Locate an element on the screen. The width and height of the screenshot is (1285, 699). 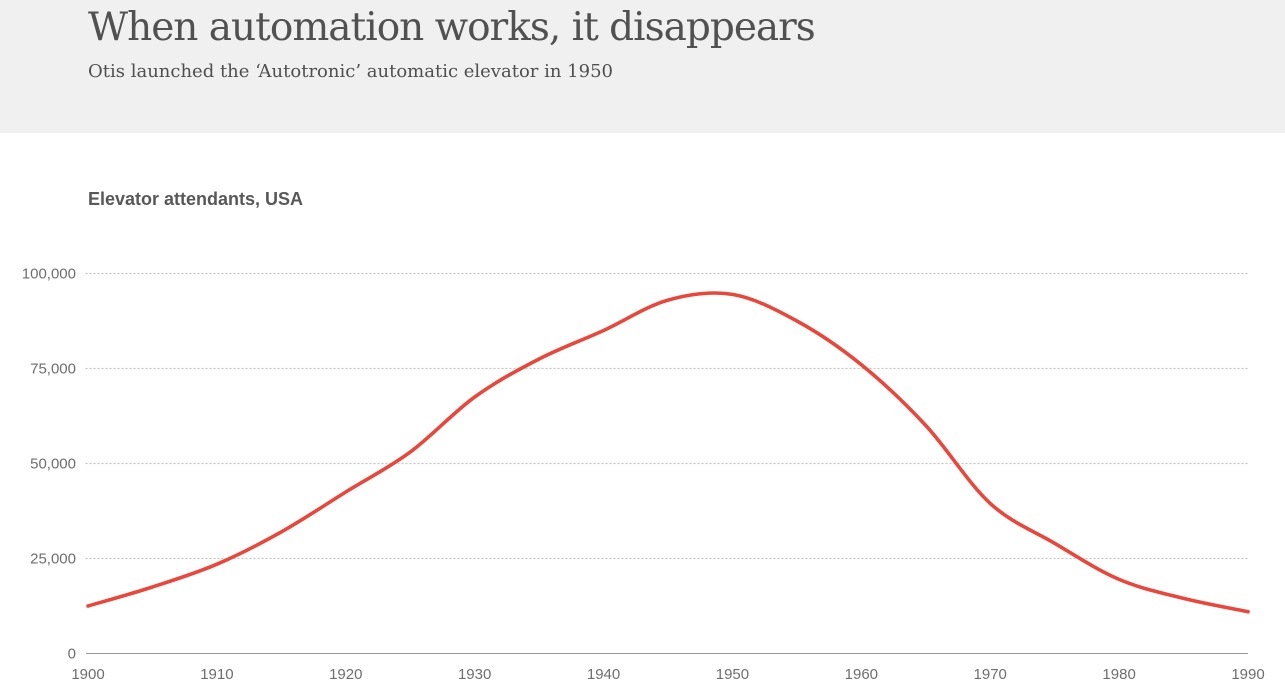
page-title: When automation works, it disappears is located at coordinates (452, 27).